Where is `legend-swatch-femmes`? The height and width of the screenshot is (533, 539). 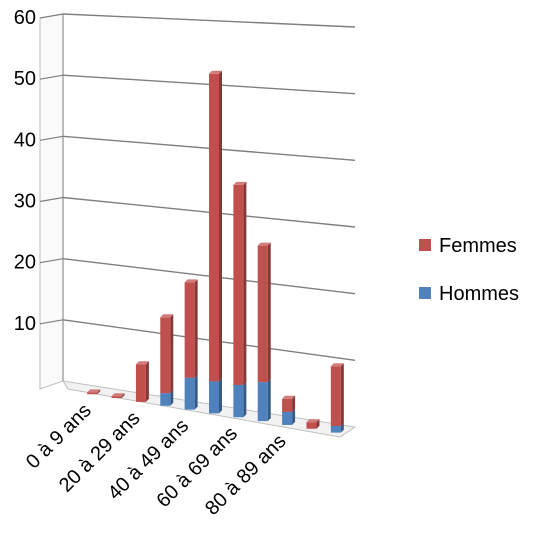
legend-swatch-femmes is located at coordinates (425, 245).